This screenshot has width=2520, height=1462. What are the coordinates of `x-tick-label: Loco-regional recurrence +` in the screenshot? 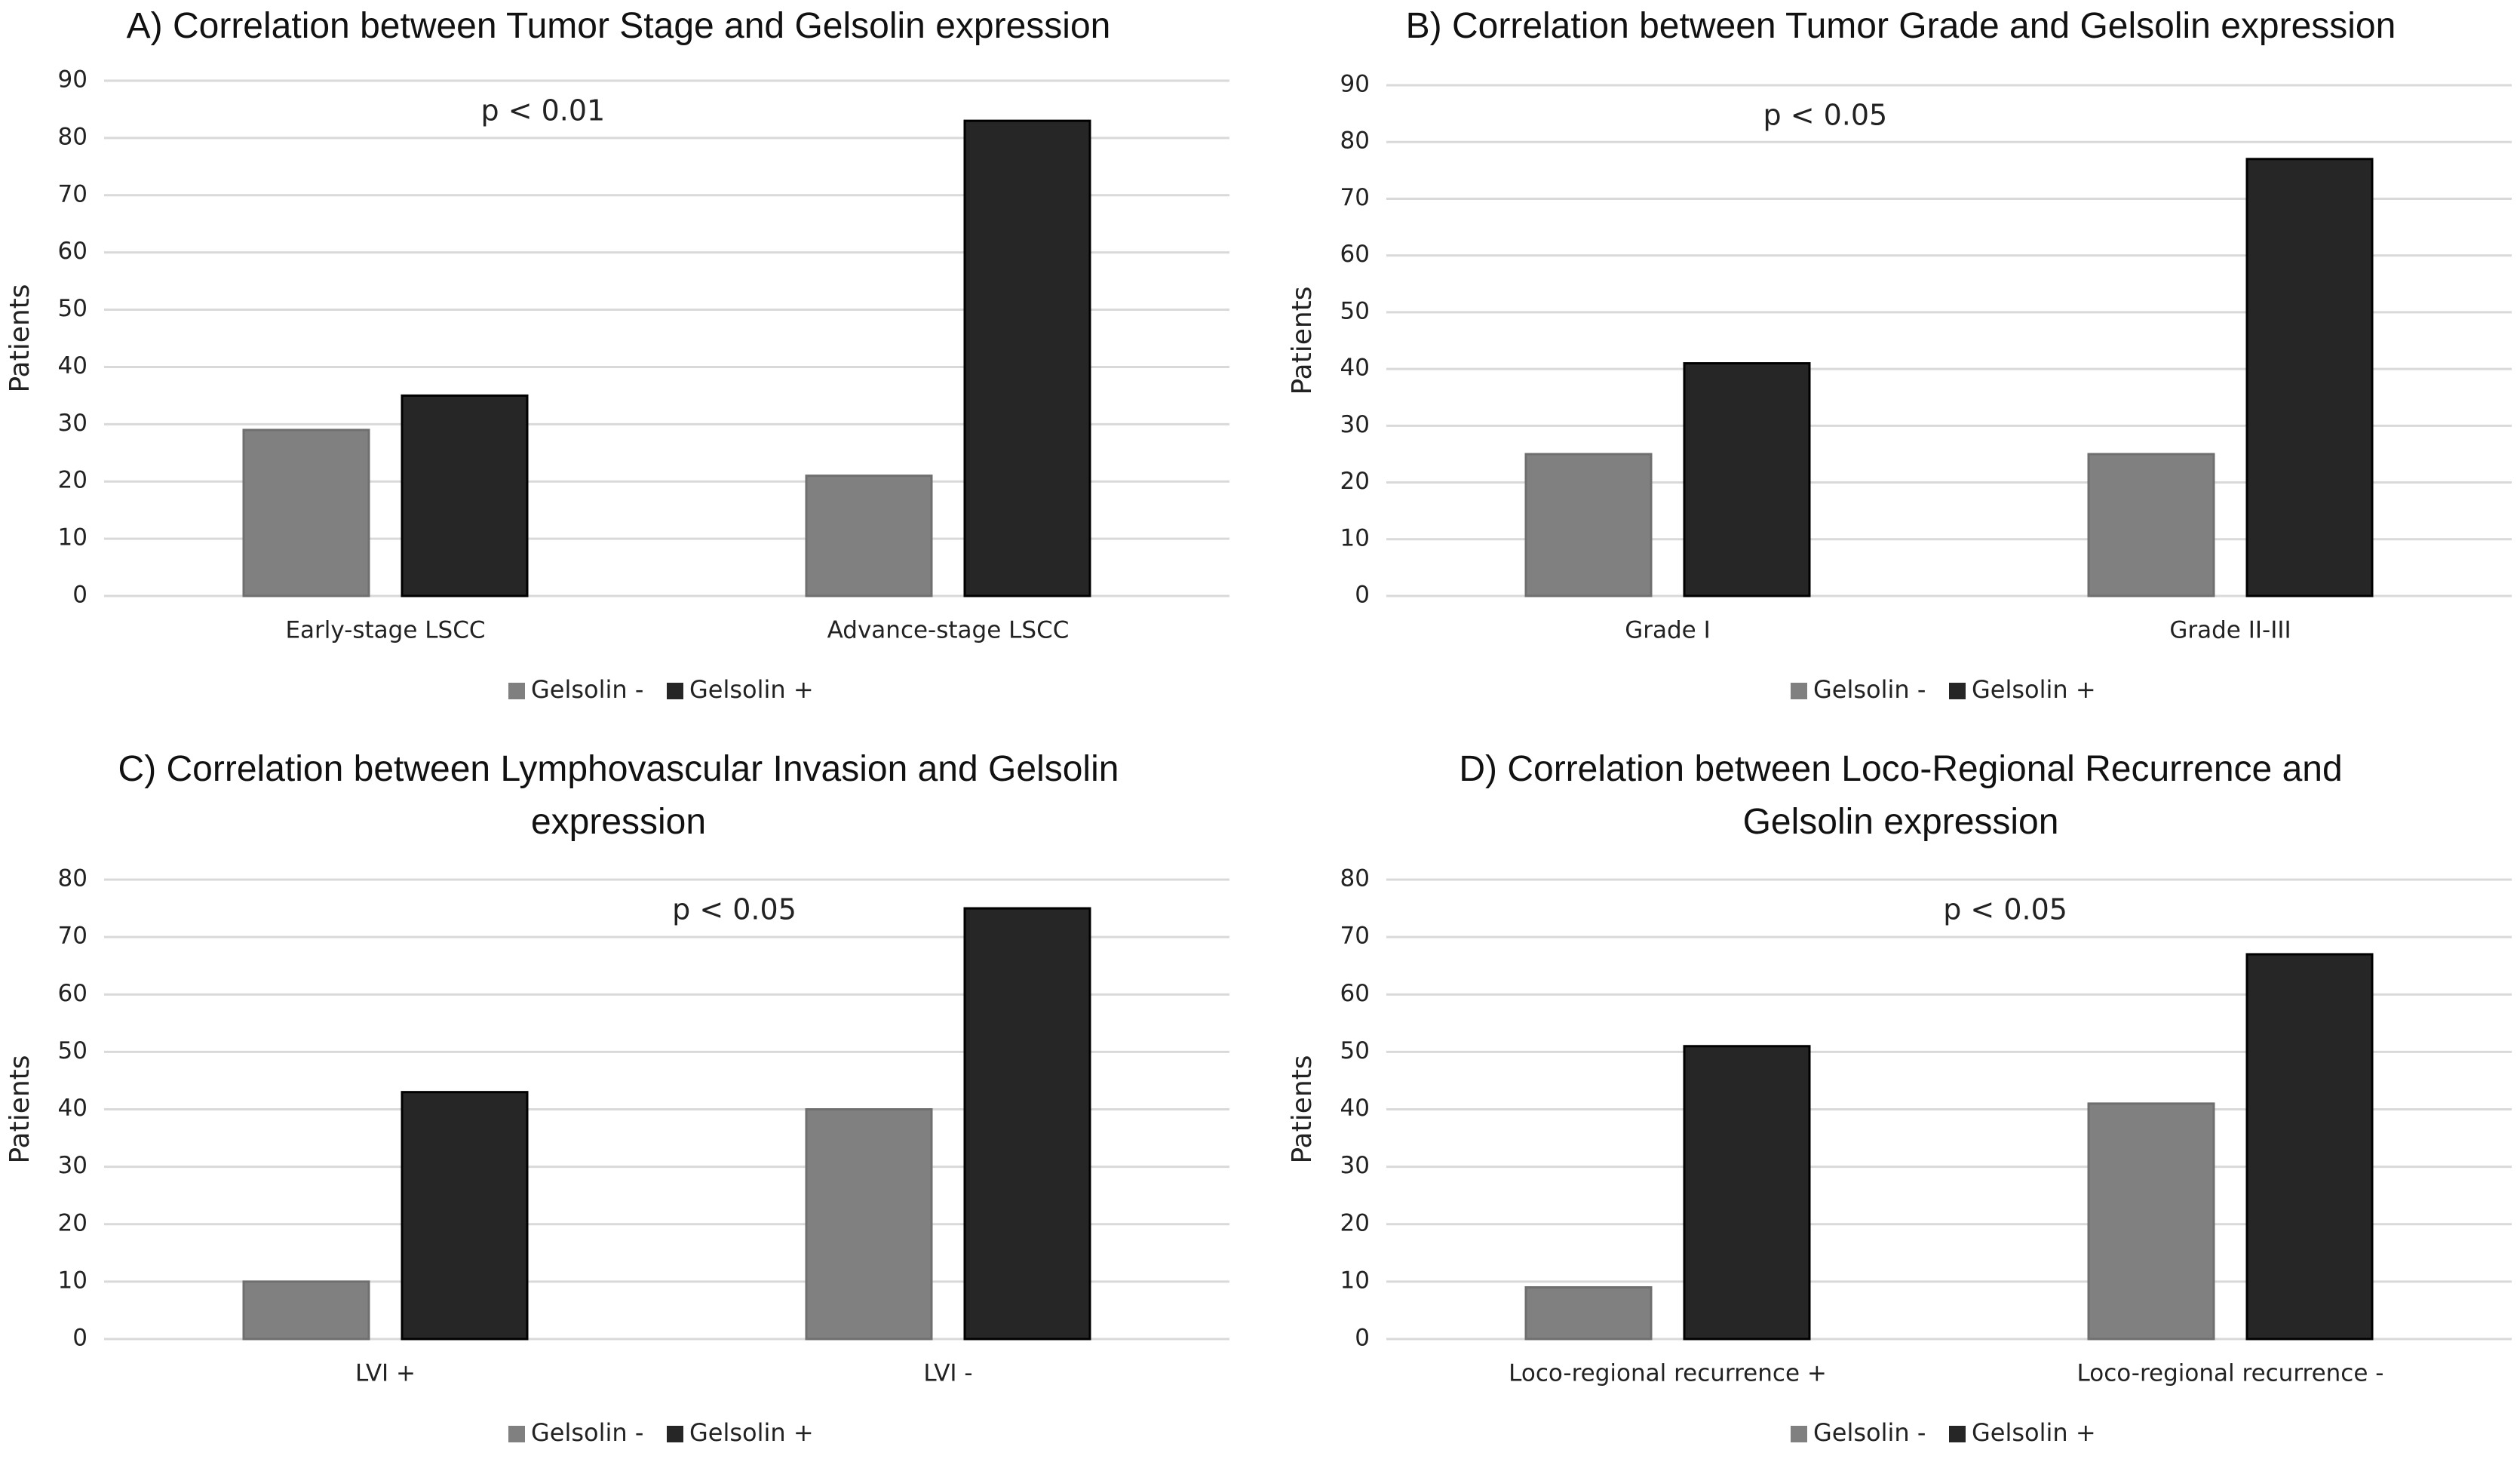 It's located at (1668, 1373).